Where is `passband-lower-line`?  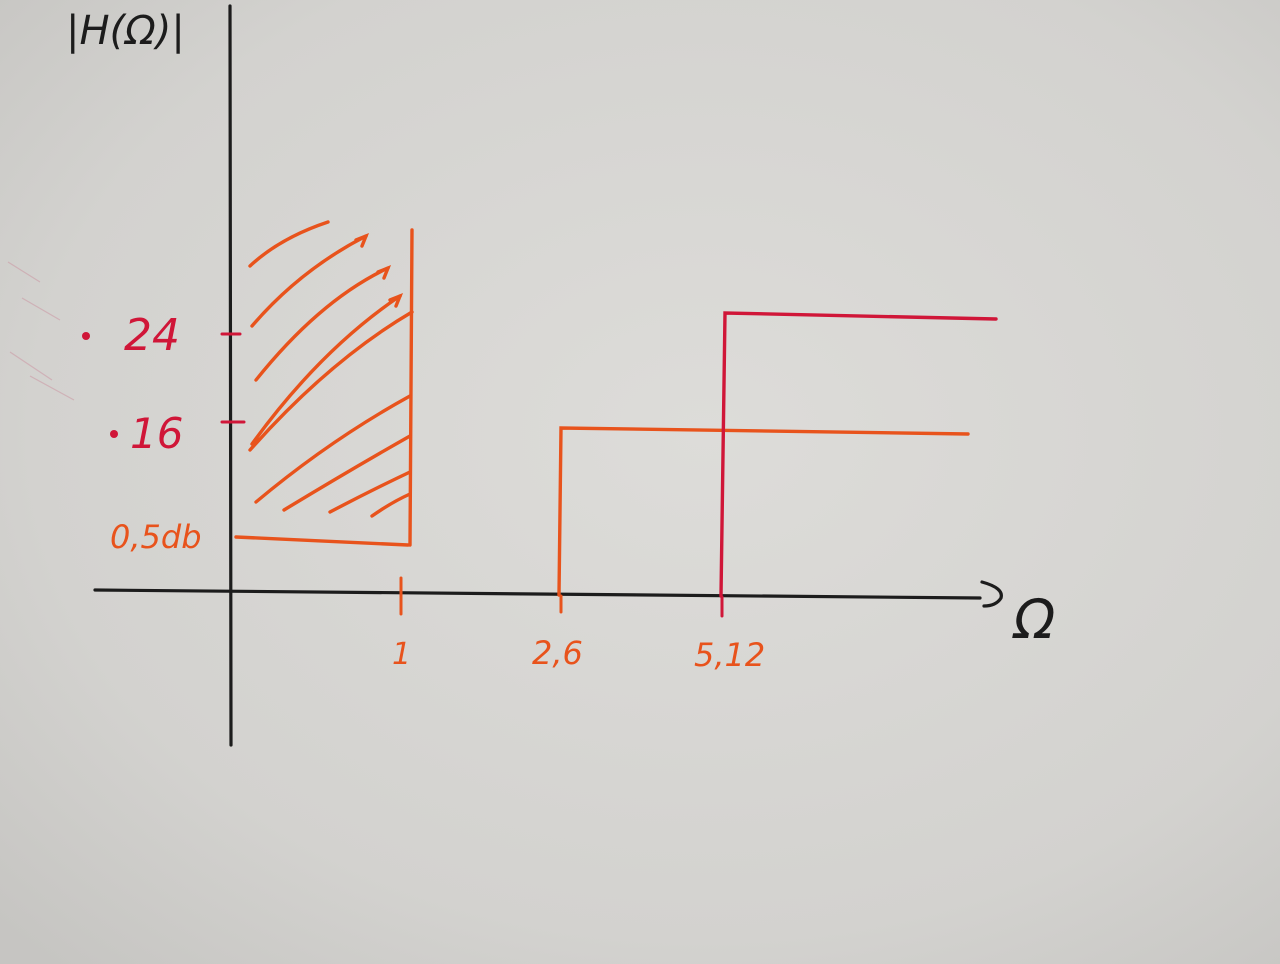 passband-lower-line is located at coordinates (322, 541).